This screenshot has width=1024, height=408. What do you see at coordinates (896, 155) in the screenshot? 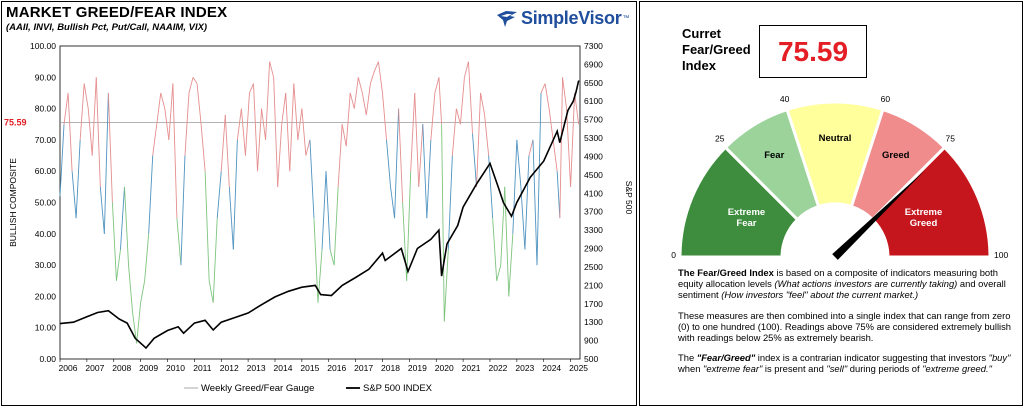
I see `gauge-segment-label: Greed` at bounding box center [896, 155].